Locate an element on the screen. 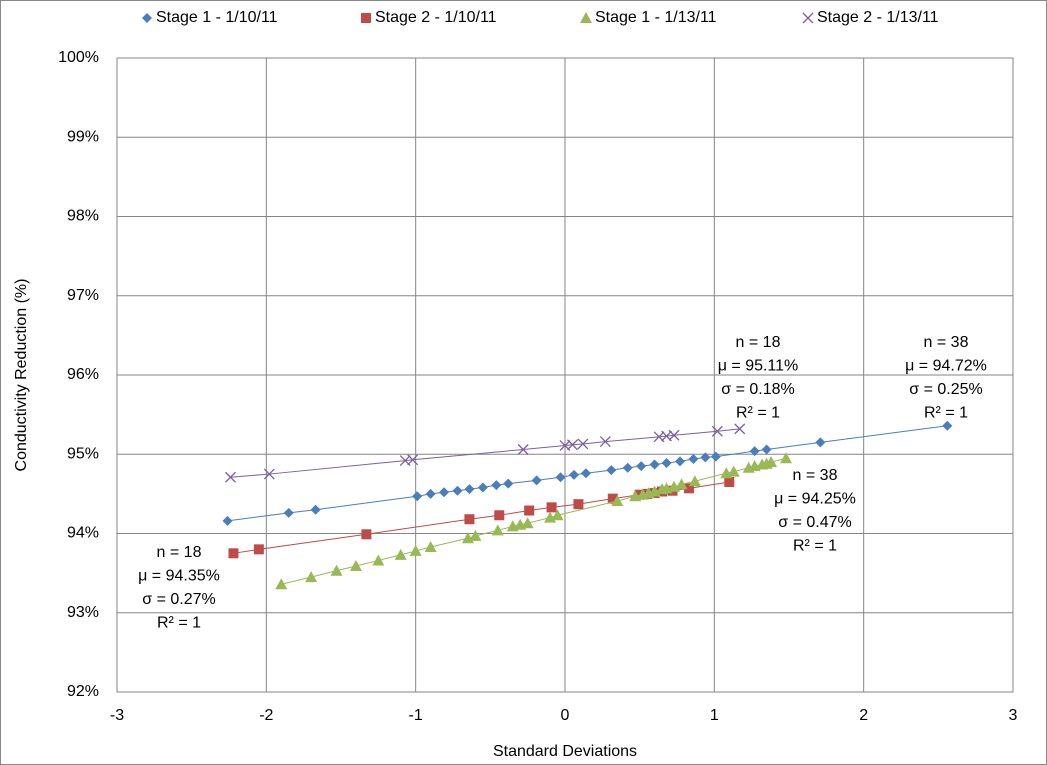 The width and height of the screenshot is (1047, 765). annotation: σ = 0.27% is located at coordinates (178, 599).